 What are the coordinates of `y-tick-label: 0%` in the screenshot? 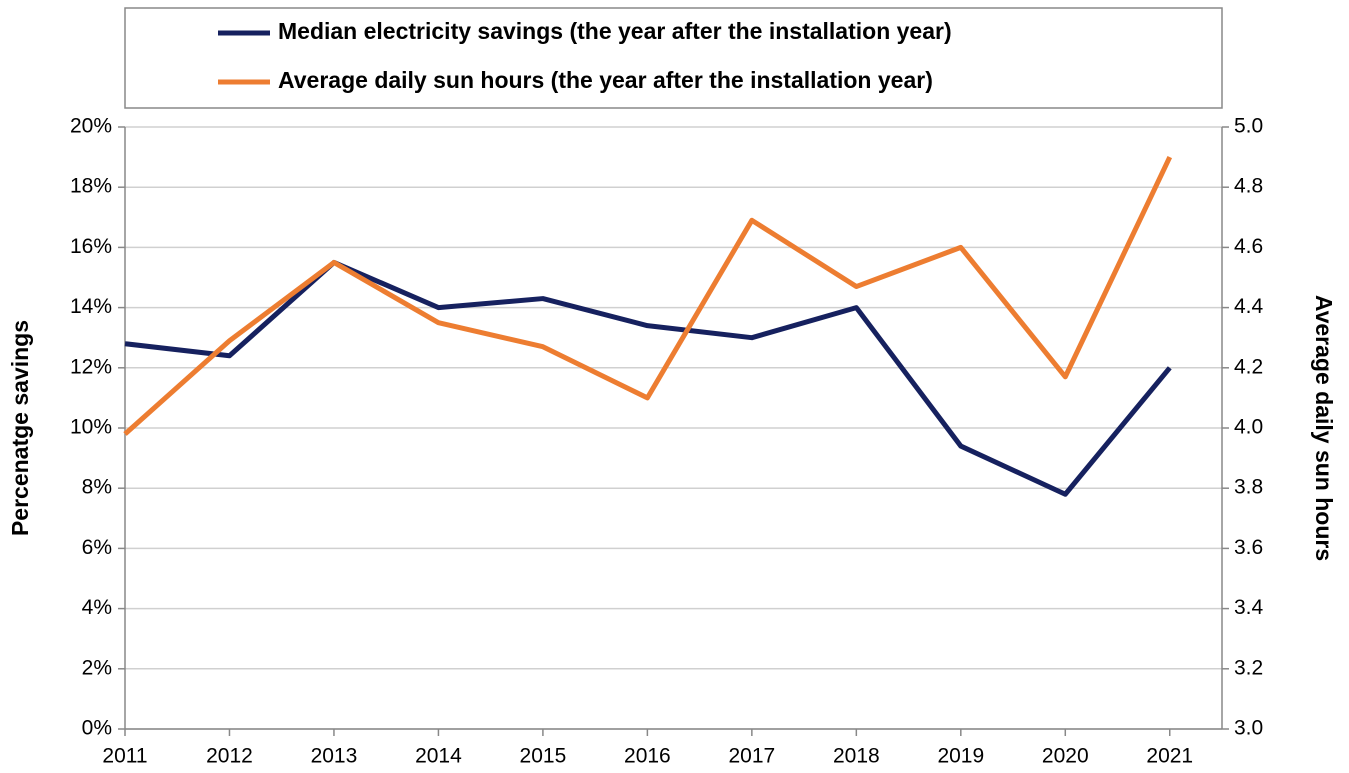 It's located at (97, 728).